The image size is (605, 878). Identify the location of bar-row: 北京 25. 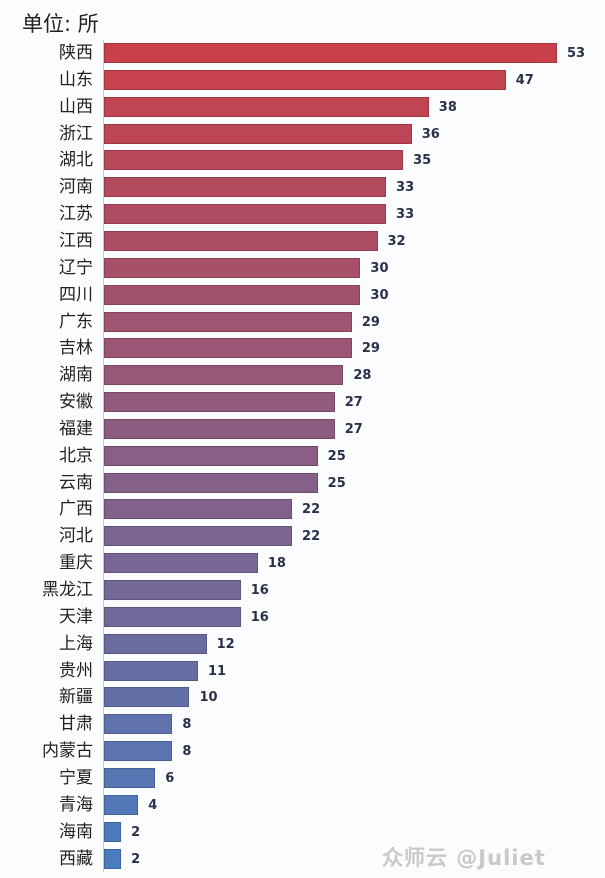
(302, 456).